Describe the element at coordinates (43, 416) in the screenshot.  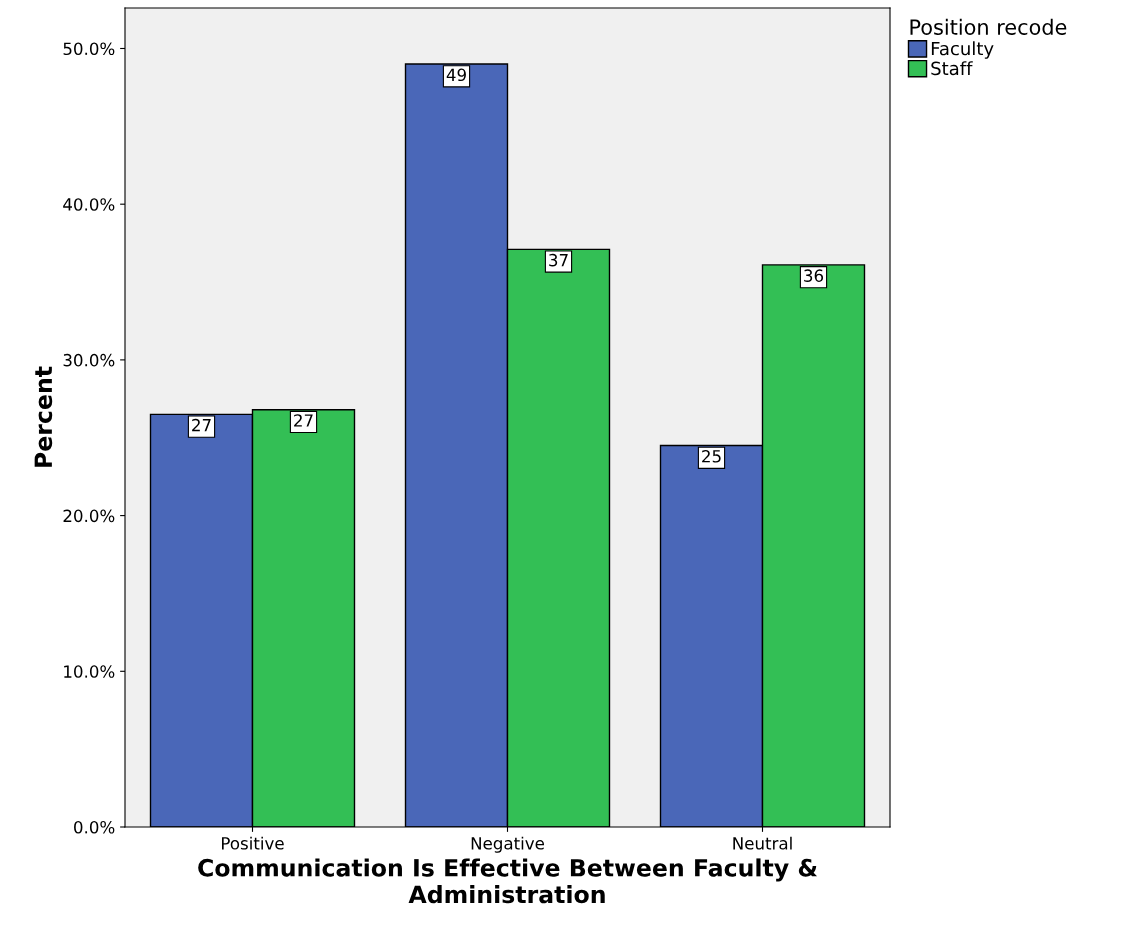
I see `y-axis-title: Percent` at that location.